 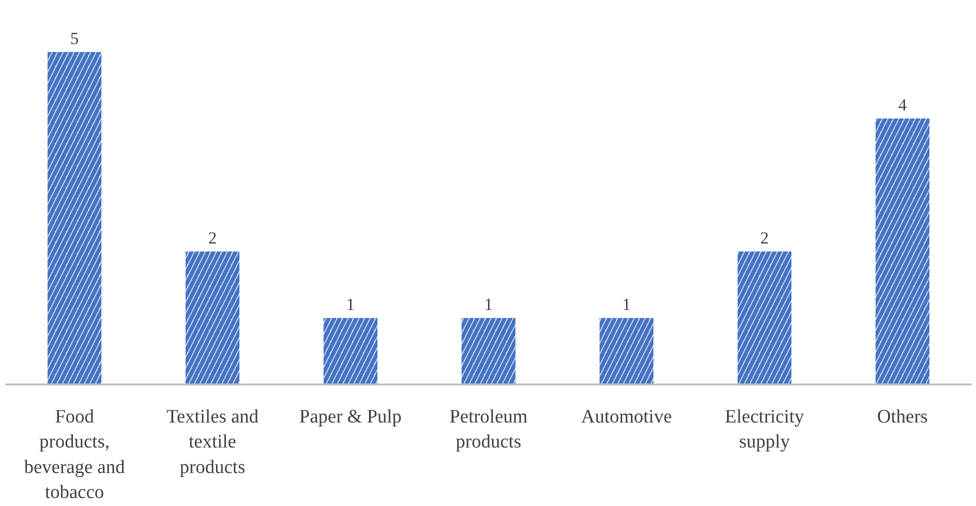 I want to click on x-tick-label: Food products, beverage and tobacco, so click(x=75, y=455).